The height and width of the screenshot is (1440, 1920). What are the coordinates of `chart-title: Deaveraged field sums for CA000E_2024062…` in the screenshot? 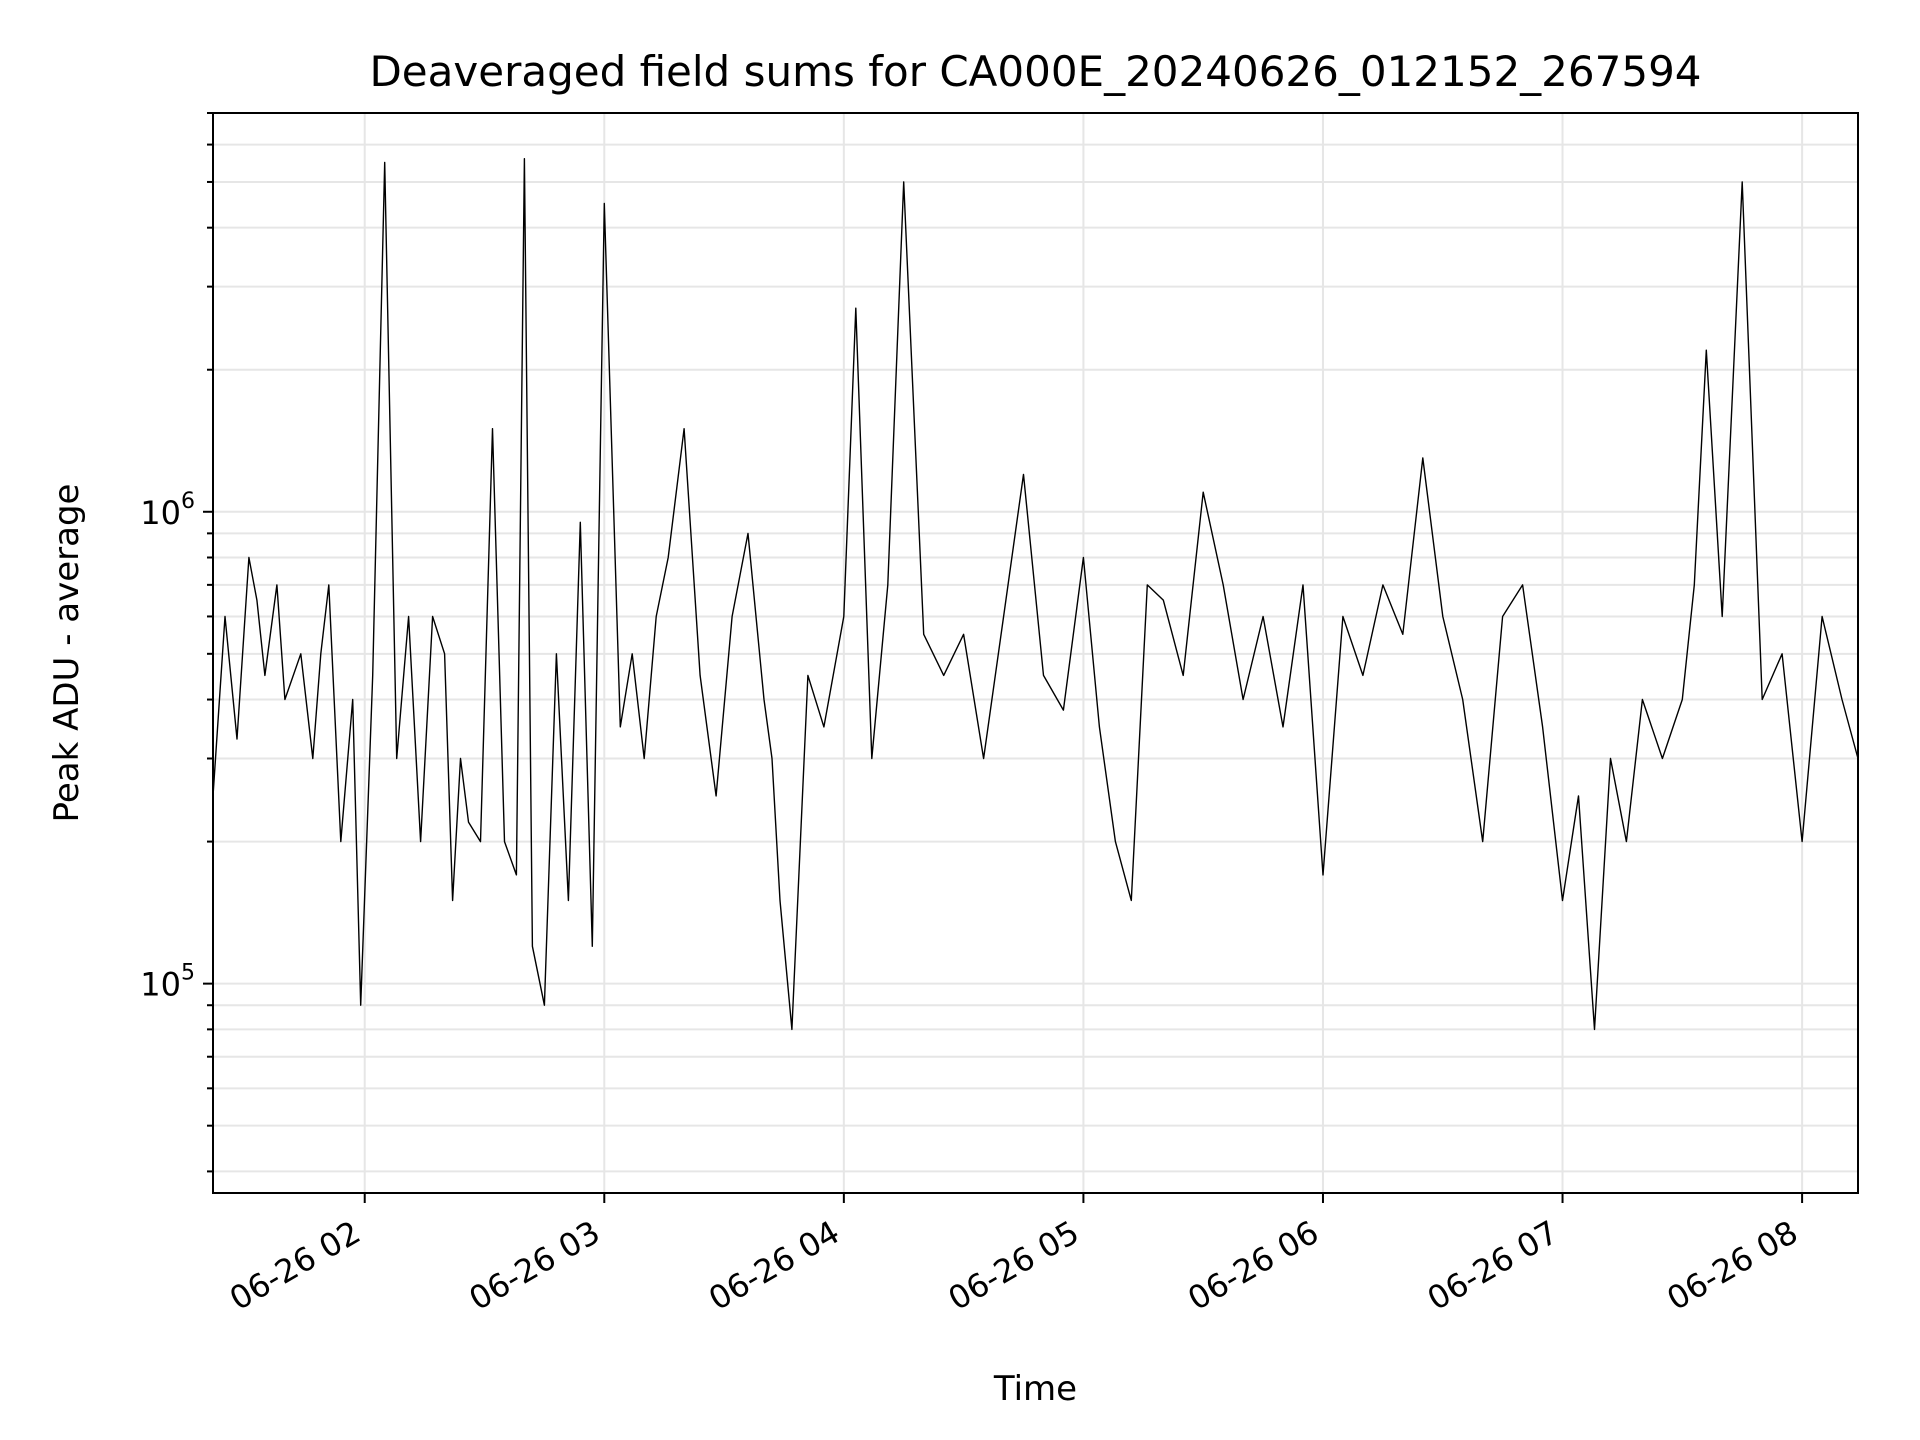 It's located at (1035, 71).